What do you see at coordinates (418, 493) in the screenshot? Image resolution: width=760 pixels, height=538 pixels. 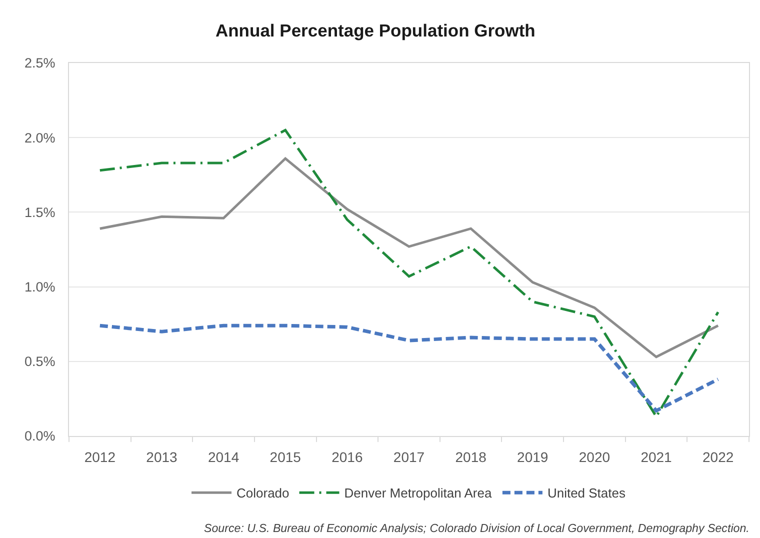 I see `legend-label: Denver Metropolitan Area` at bounding box center [418, 493].